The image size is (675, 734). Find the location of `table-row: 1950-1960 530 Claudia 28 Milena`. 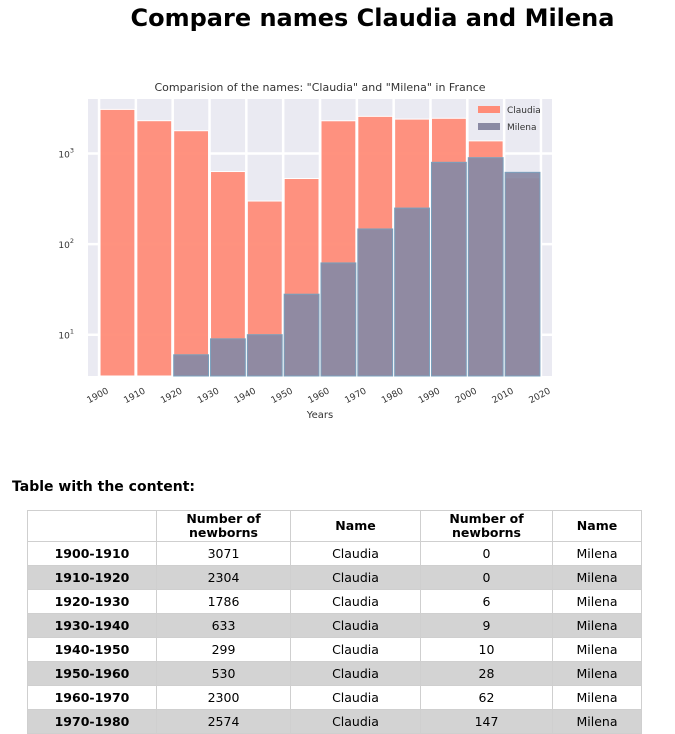

table-row: 1950-1960 530 Claudia 28 Milena is located at coordinates (334, 673).